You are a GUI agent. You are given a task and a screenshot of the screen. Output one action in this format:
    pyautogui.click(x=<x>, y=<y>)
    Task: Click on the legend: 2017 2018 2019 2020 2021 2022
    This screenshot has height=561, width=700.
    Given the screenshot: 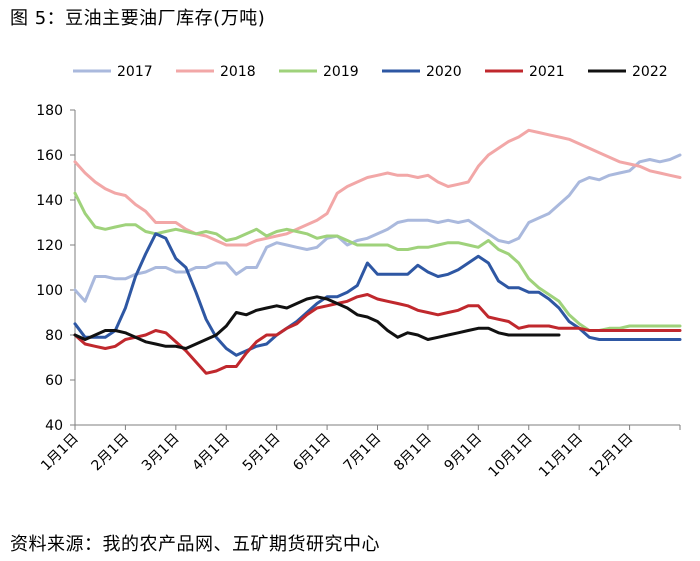 What is the action you would take?
    pyautogui.click(x=370, y=72)
    